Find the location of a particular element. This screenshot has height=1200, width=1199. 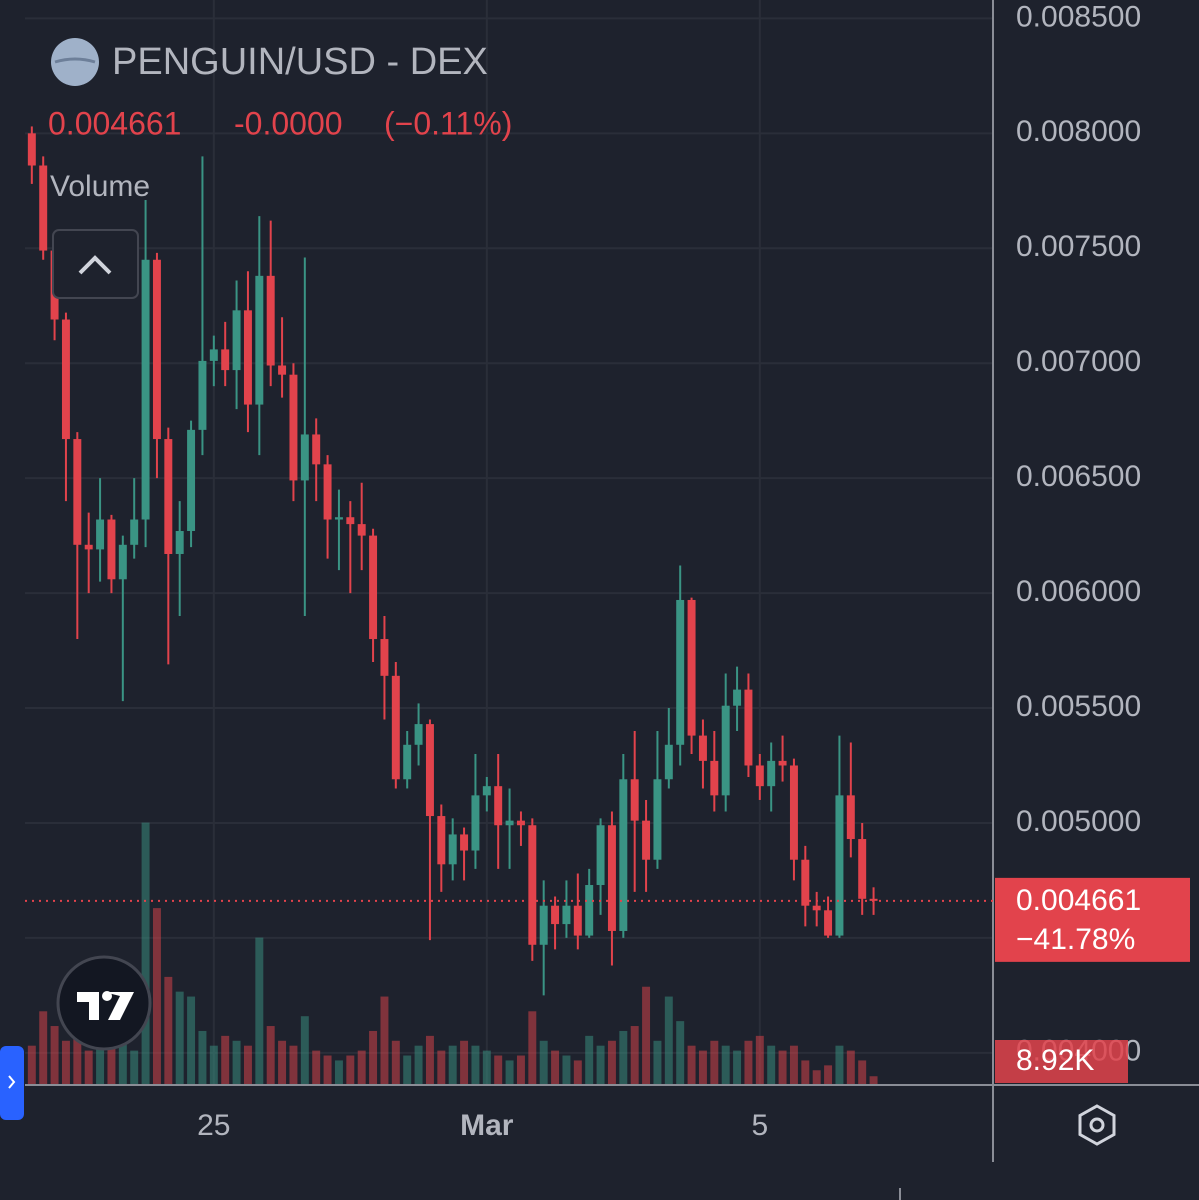

tradingview-logo is located at coordinates (104, 1003).